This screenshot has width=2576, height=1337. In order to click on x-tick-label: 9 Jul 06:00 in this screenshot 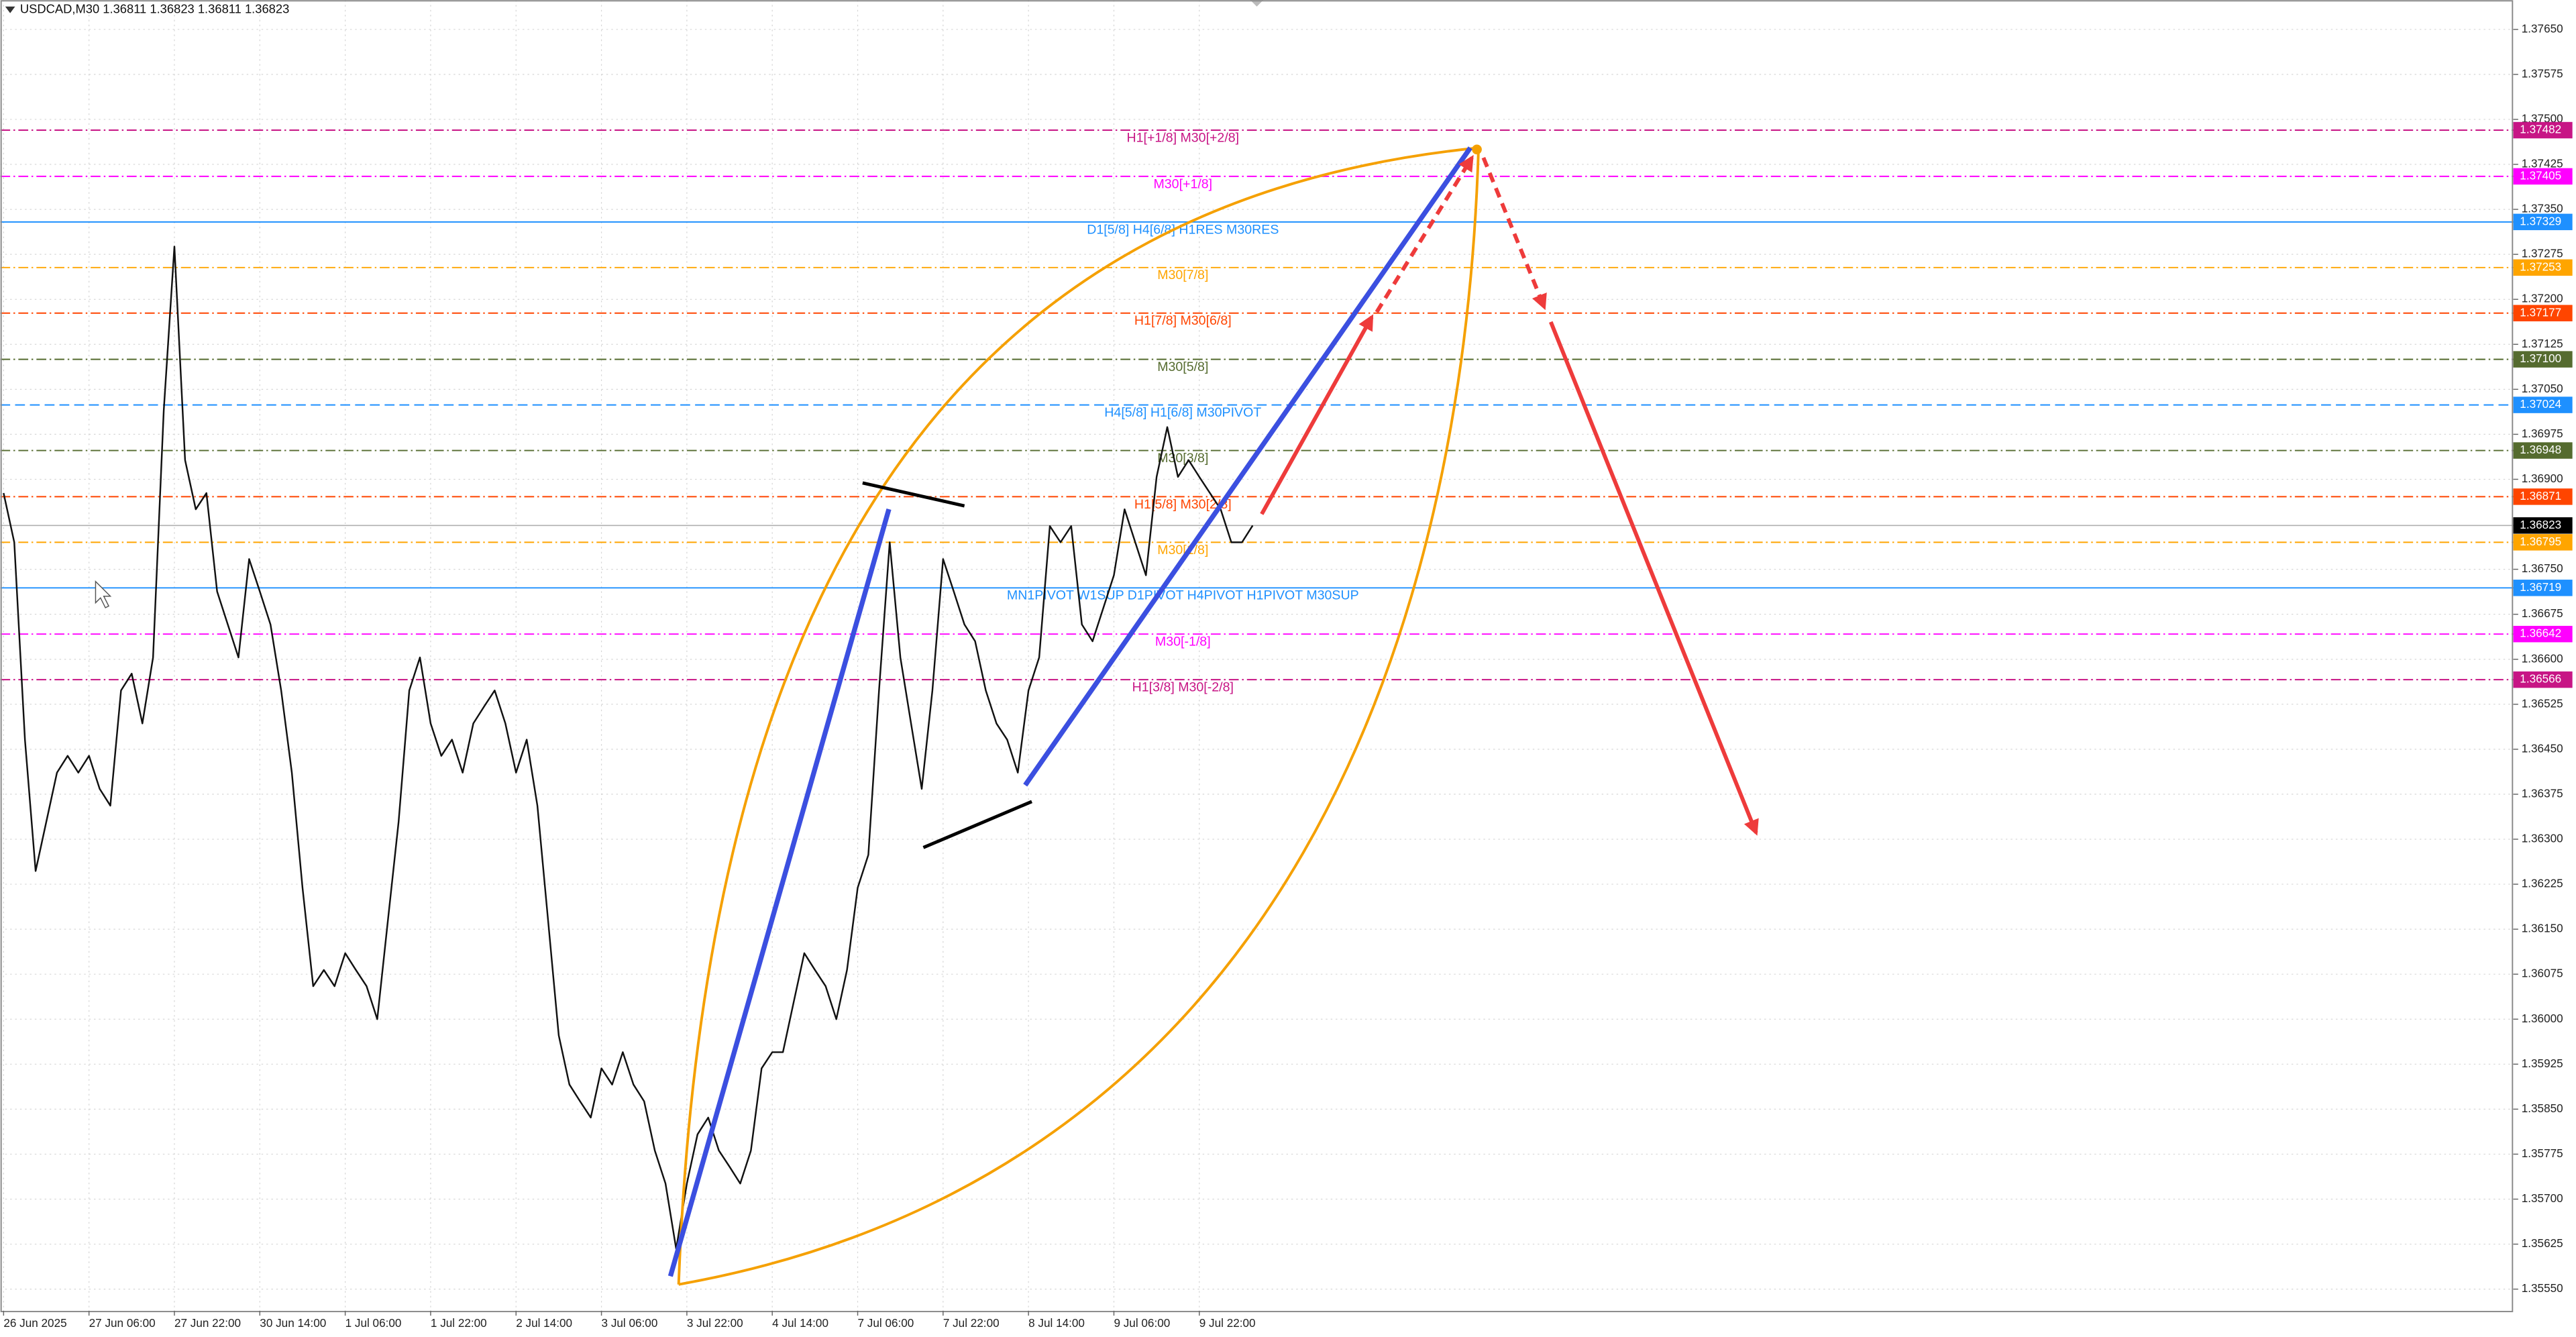, I will do `click(1142, 1323)`.